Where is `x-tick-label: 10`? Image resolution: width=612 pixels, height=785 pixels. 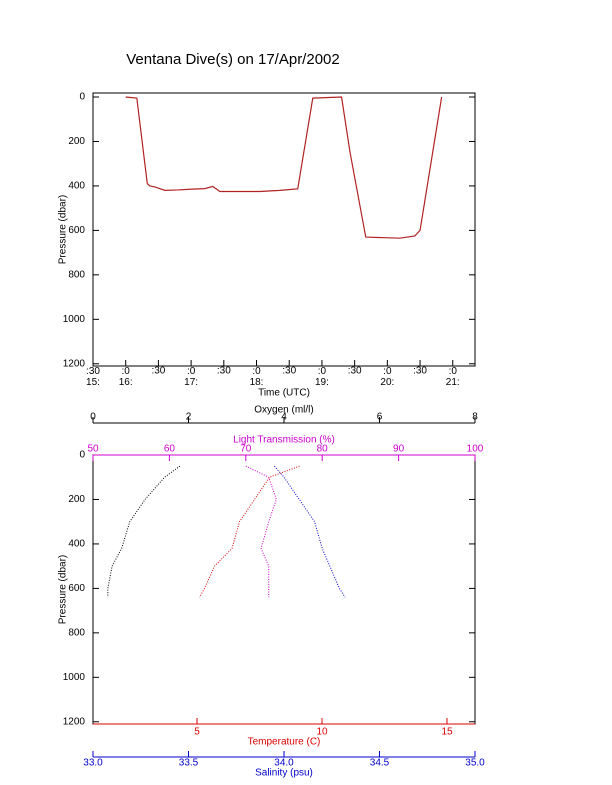 x-tick-label: 10 is located at coordinates (322, 732).